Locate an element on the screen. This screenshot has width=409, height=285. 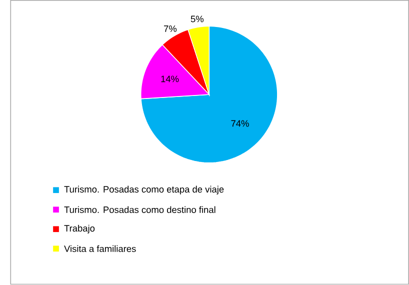
data-label: 74% is located at coordinates (240, 123).